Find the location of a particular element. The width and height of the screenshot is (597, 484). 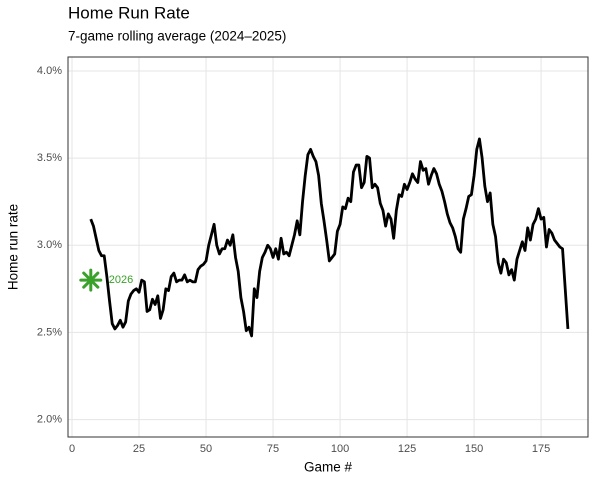

marker-stroke is located at coordinates (91, 280).